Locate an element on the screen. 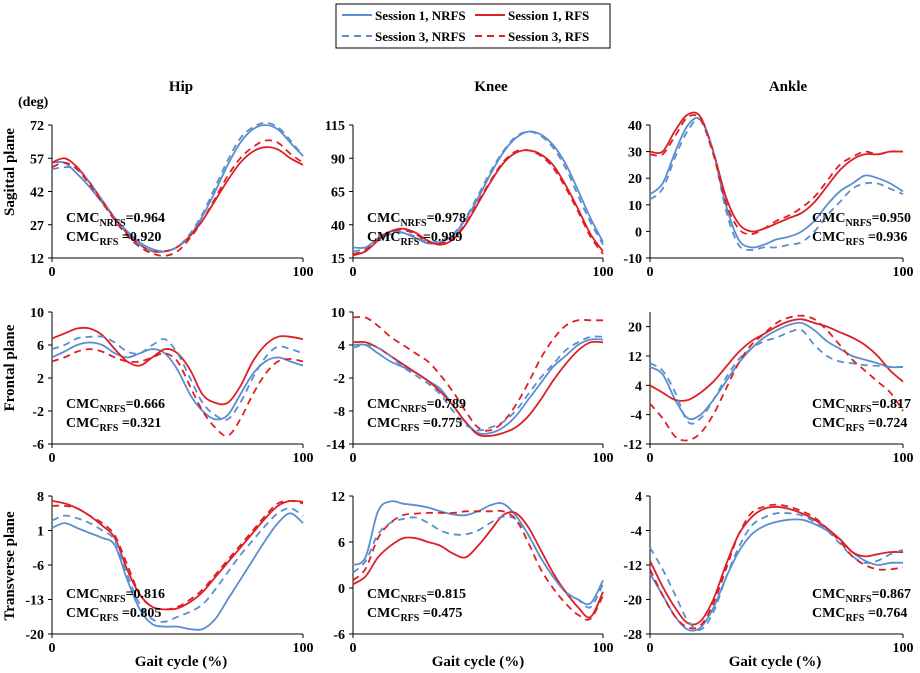 The image size is (920, 673). row-title-transverse: Transverse plane is located at coordinates (10, 566).